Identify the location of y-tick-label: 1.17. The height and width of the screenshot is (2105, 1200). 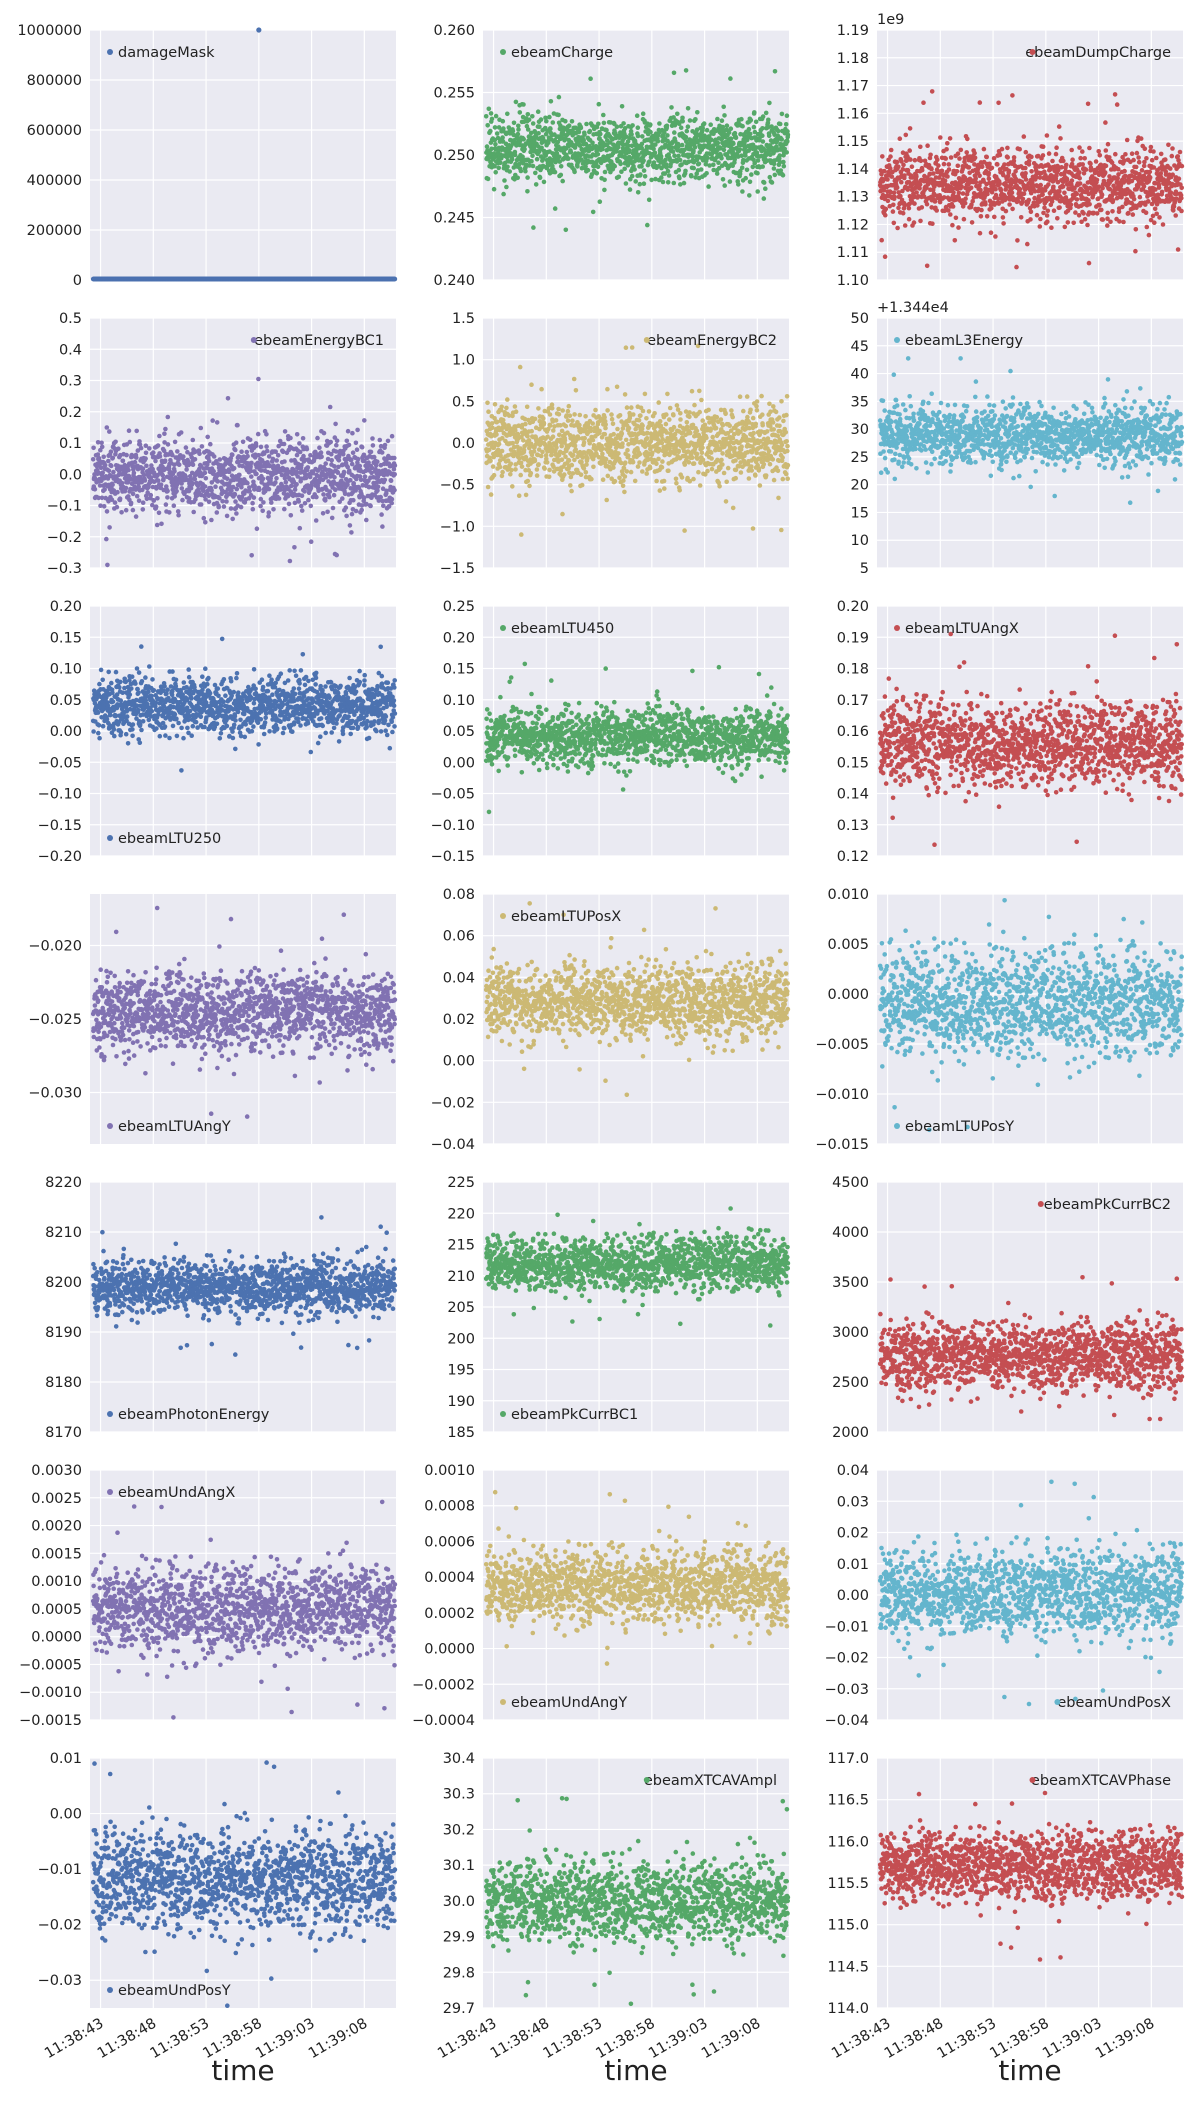
(853, 87).